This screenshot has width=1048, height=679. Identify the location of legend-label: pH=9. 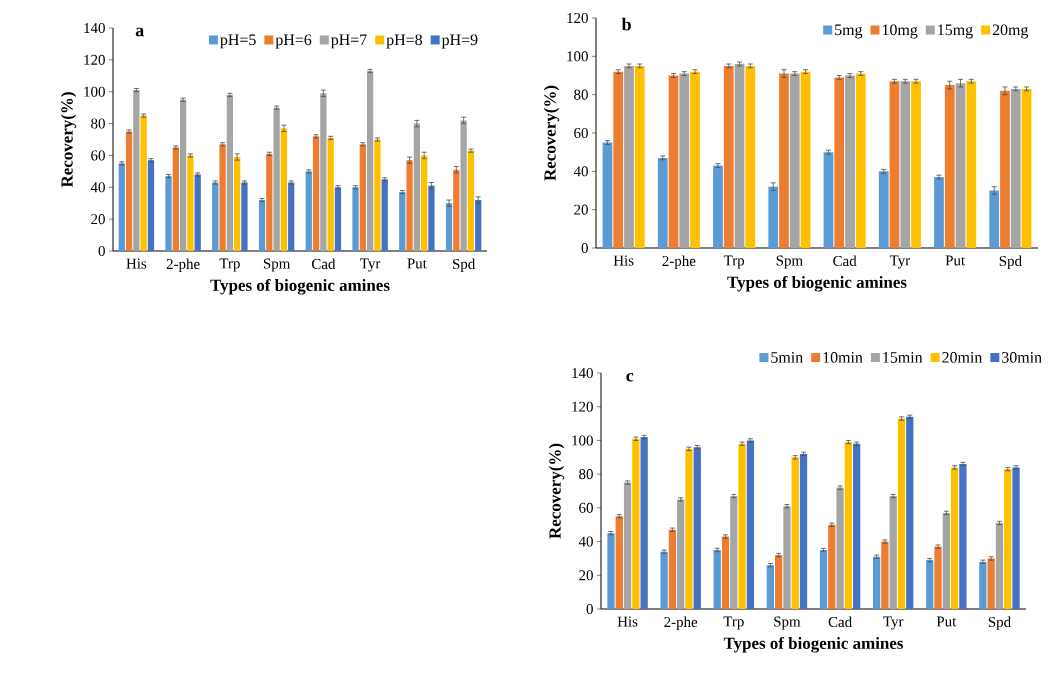
(459, 41).